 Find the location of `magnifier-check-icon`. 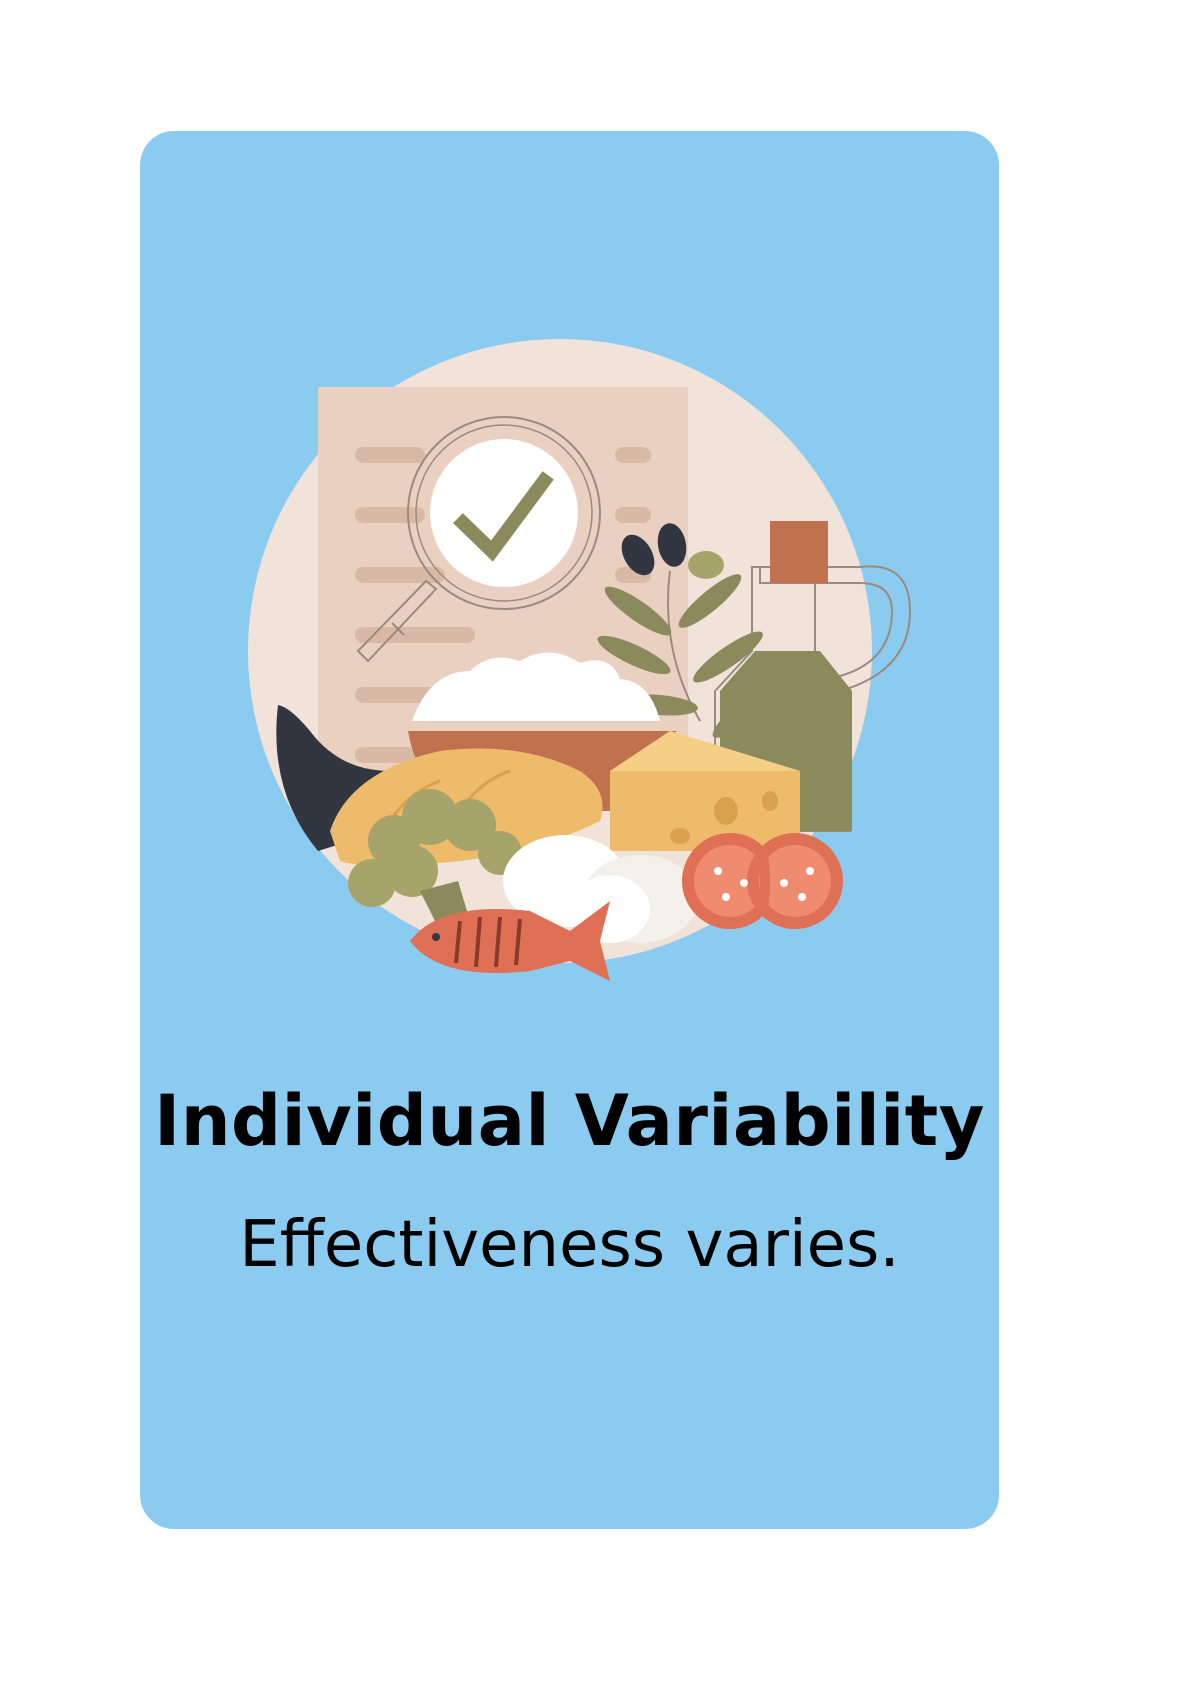

magnifier-check-icon is located at coordinates (478, 539).